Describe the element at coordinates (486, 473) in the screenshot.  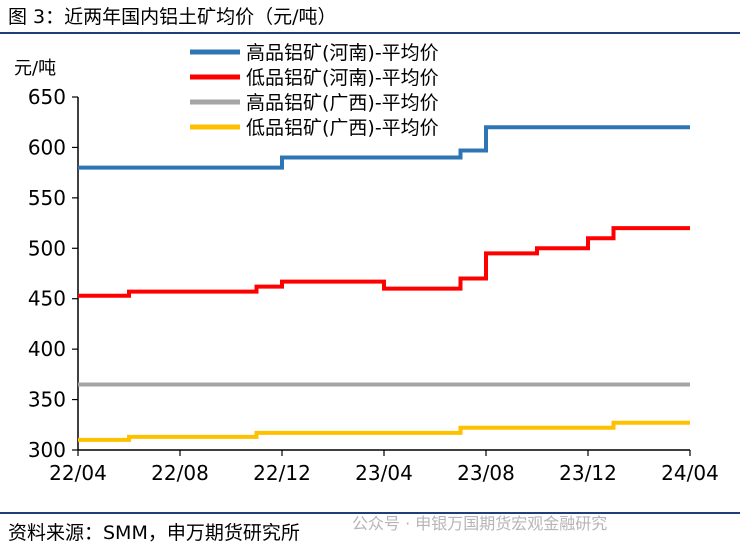
I see `x-tick-label: 23/08` at that location.